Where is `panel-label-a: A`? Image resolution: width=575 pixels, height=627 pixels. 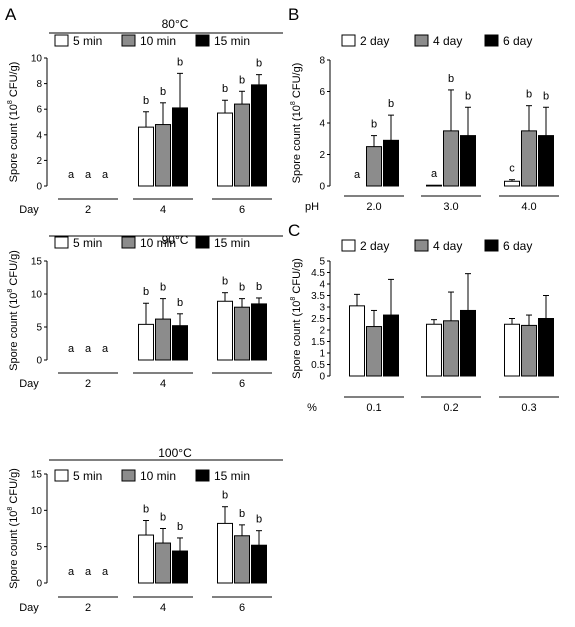
panel-label-a: A is located at coordinates (11, 14).